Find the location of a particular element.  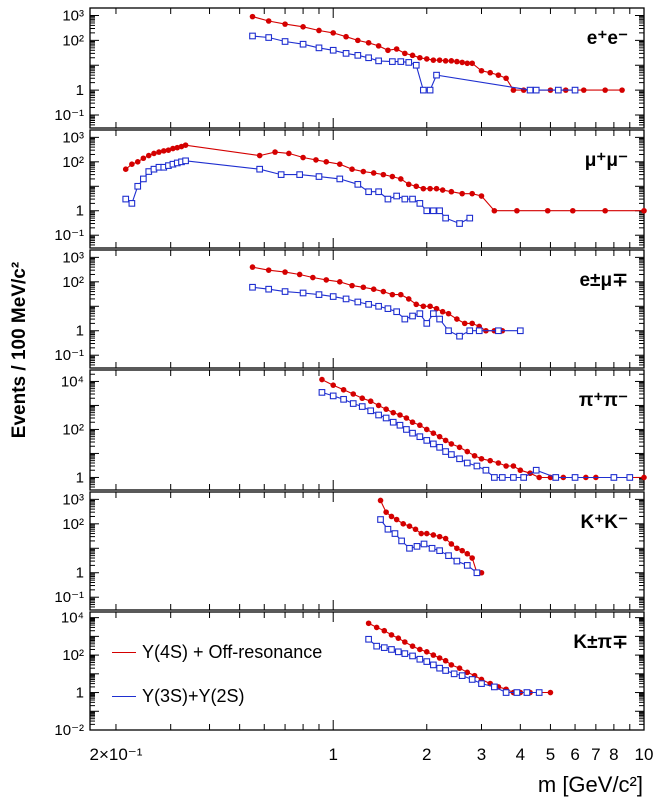

series-curve is located at coordinates (437, 53).